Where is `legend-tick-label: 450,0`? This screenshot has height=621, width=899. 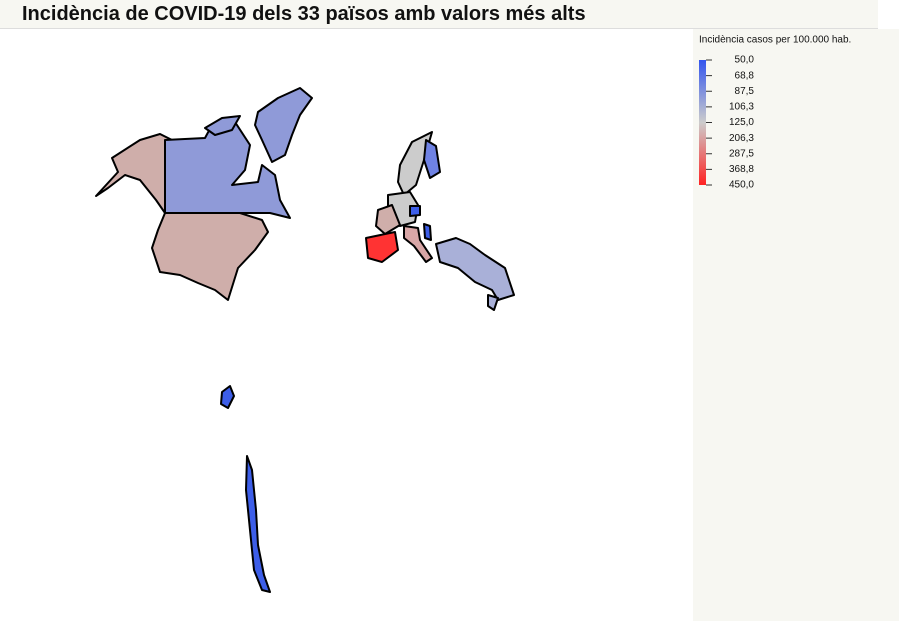
legend-tick-label: 450,0 is located at coordinates (741, 185).